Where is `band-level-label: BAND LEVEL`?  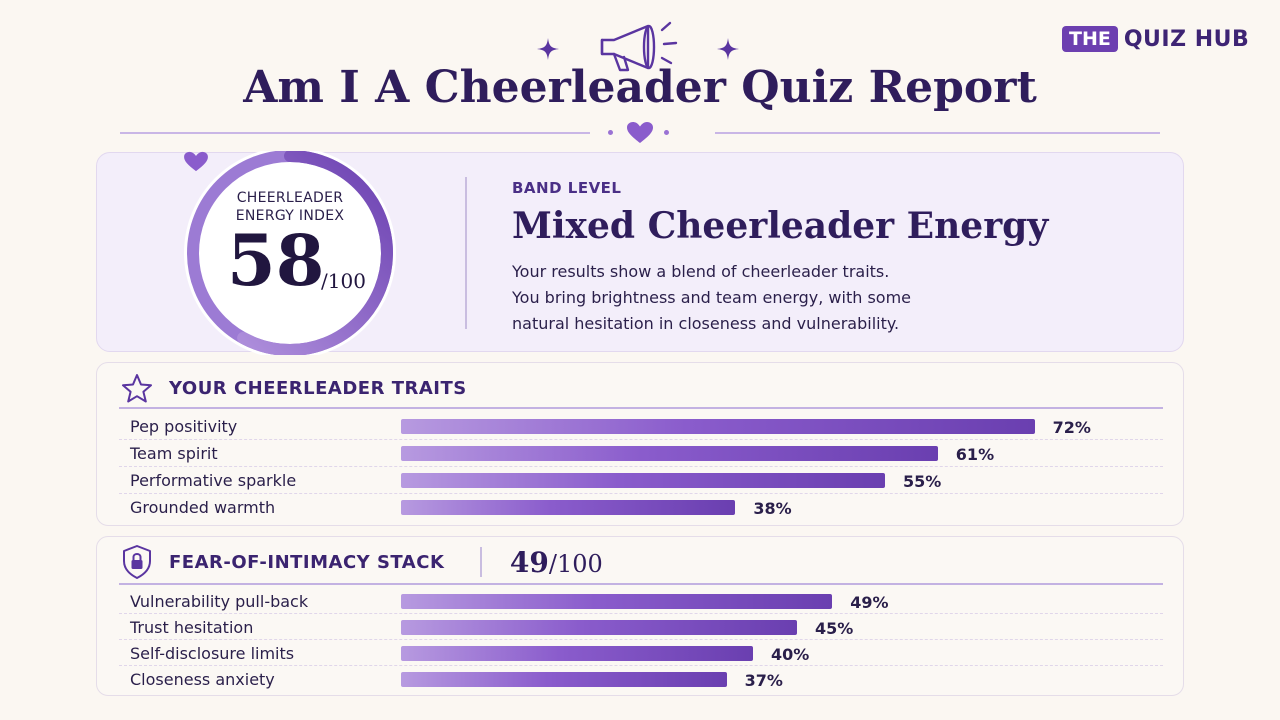 band-level-label: BAND LEVEL is located at coordinates (567, 188).